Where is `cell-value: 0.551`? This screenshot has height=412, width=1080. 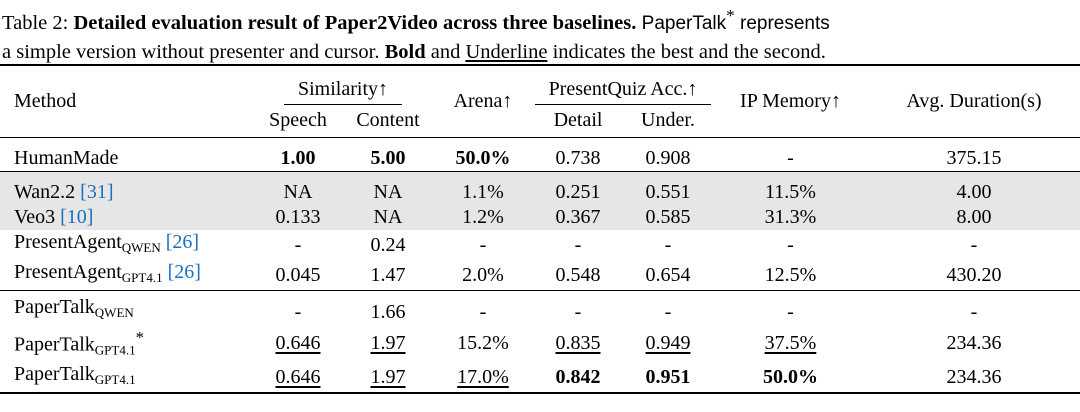
cell-value: 0.551 is located at coordinates (668, 192).